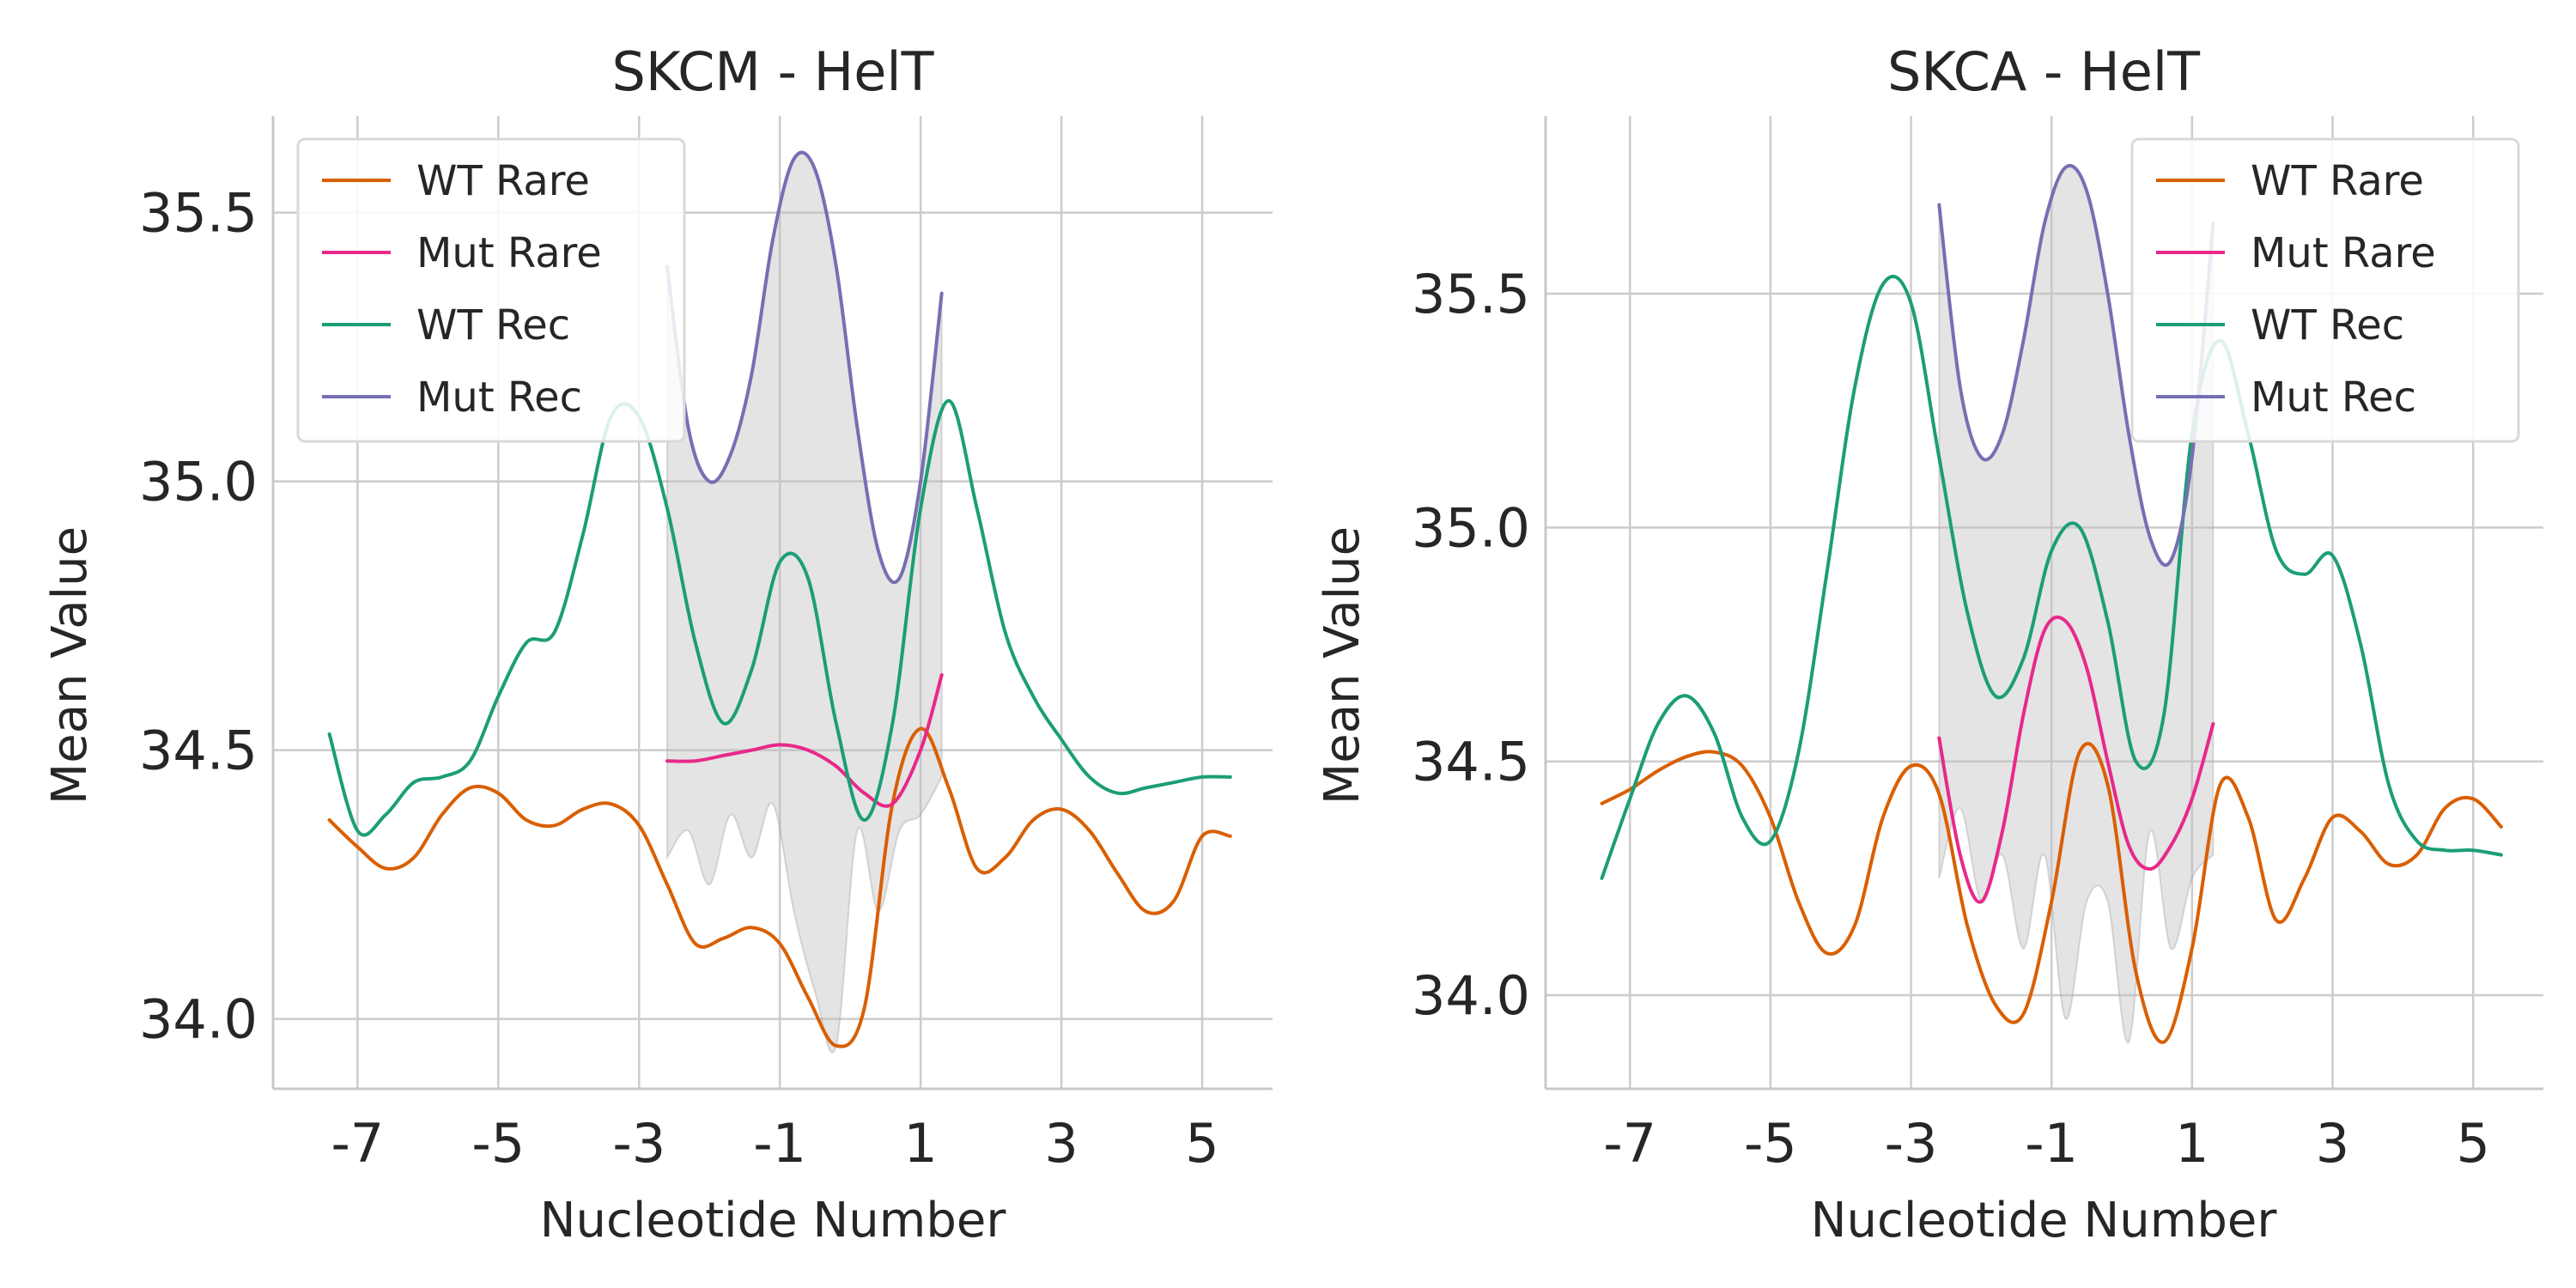  I want to click on series-line-wt-rec, so click(779, 618).